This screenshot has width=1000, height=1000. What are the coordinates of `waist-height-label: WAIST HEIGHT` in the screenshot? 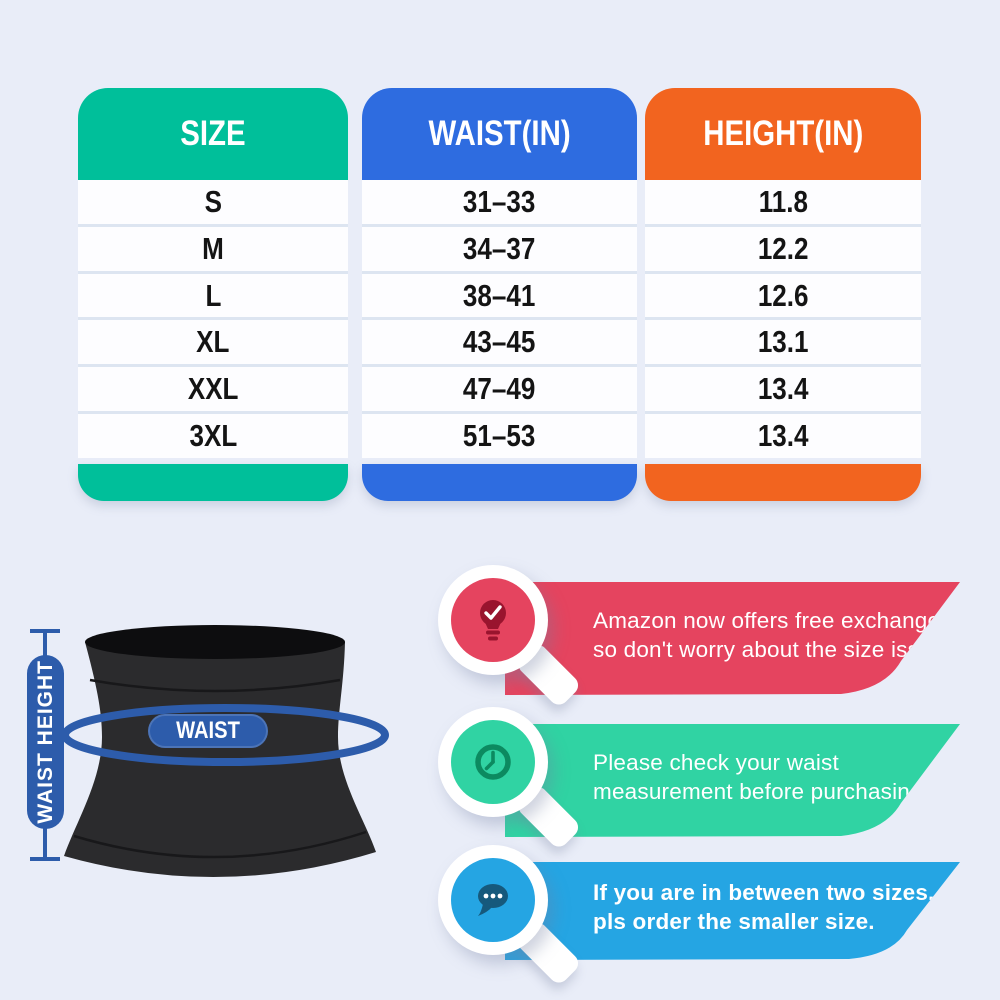 It's located at (45, 742).